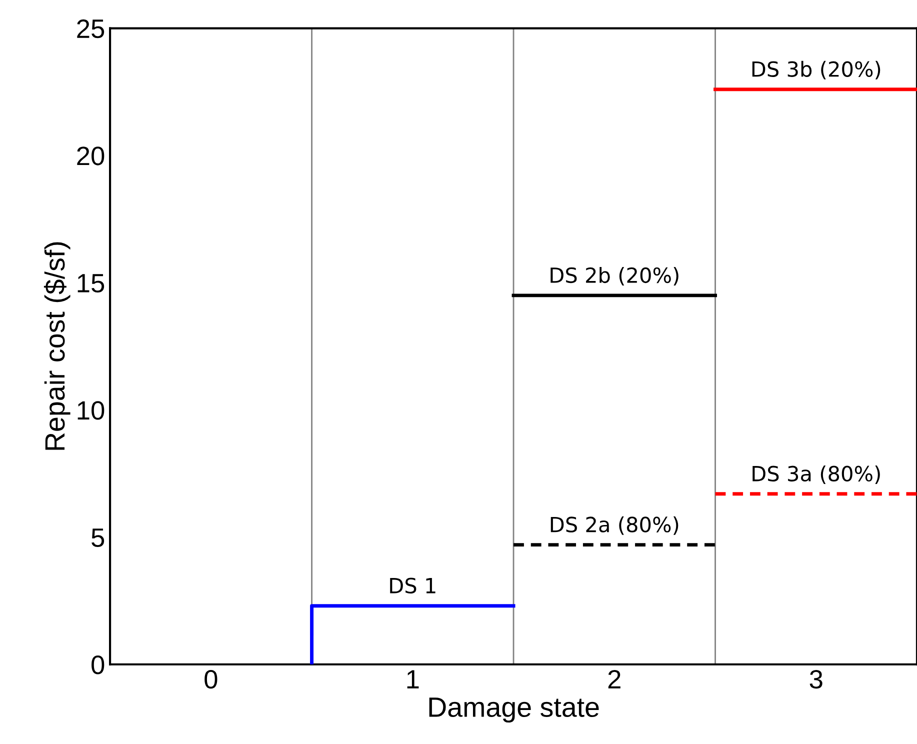  Describe the element at coordinates (816, 70) in the screenshot. I see `series-label: DS 3b (20%)` at that location.